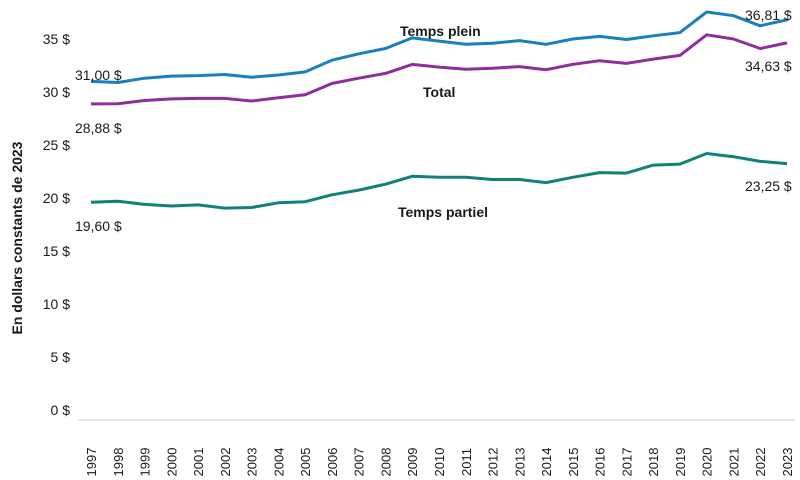 This screenshot has height=480, width=800. Describe the element at coordinates (439, 181) in the screenshot. I see `series-line-temps-partiel` at that location.